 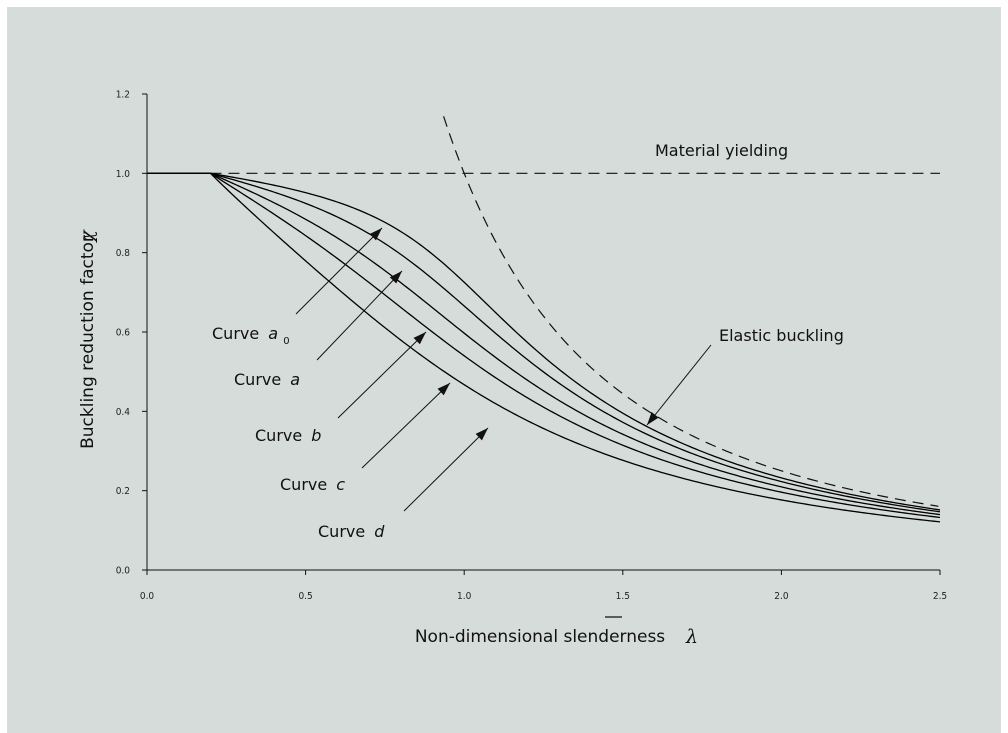 I want to click on arrow-curve-c-head, so click(x=443, y=389).